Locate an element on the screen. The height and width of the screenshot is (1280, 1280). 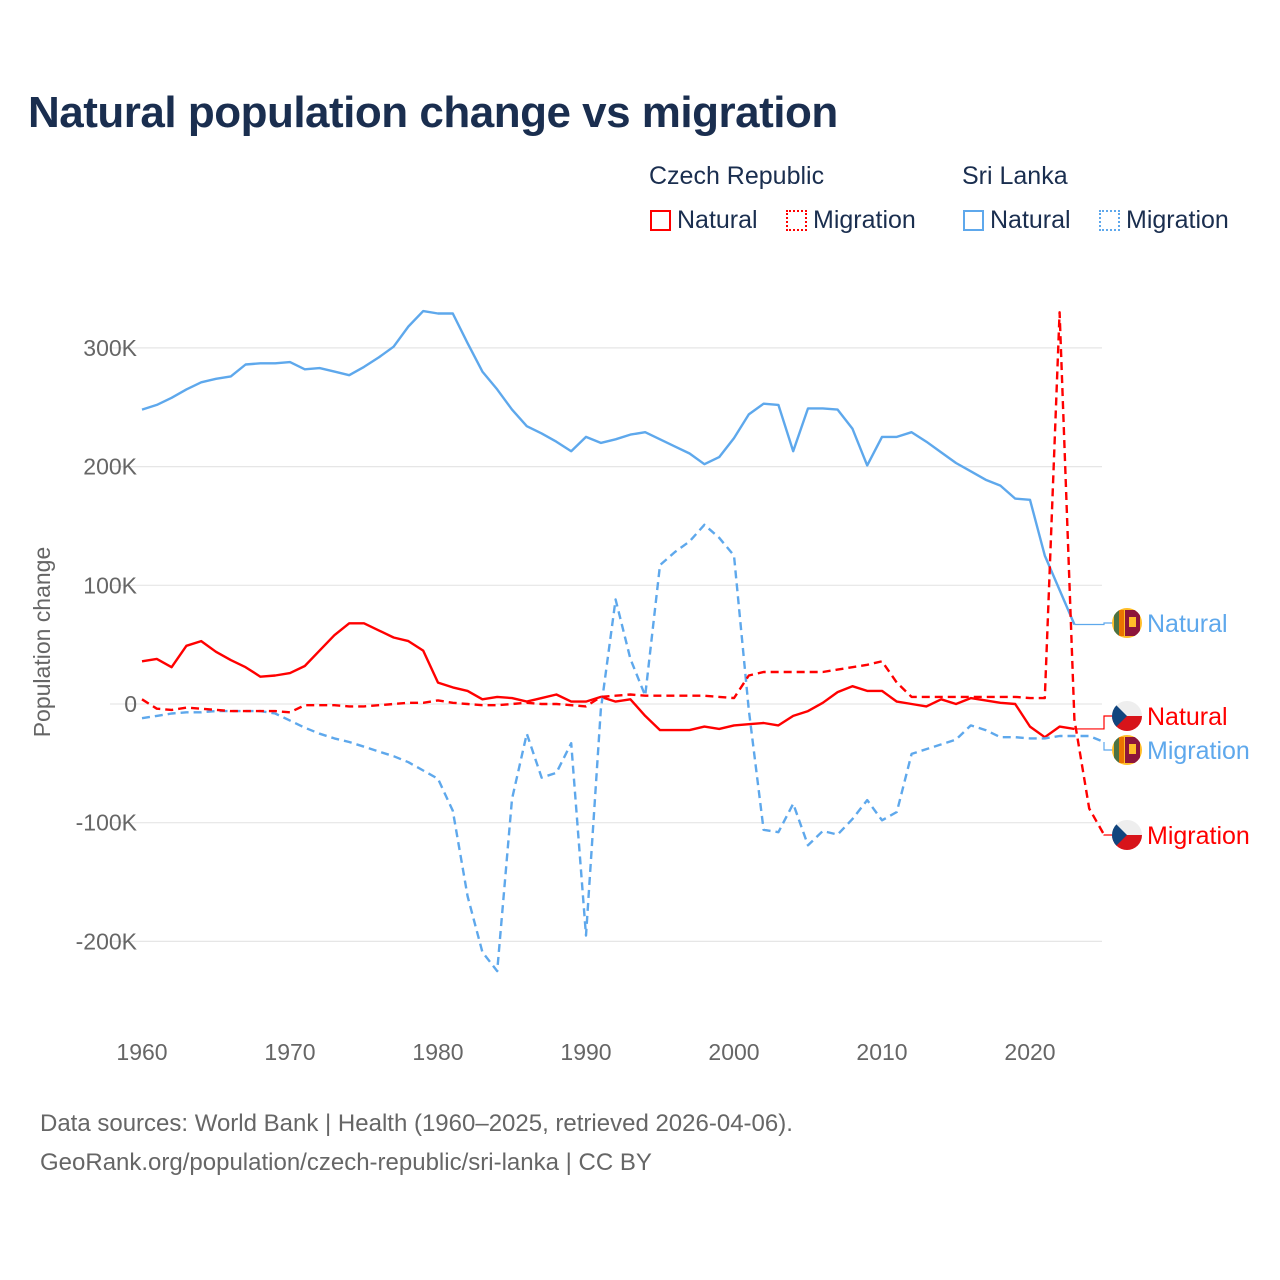
y-tick-label: 100K is located at coordinates (110, 585).